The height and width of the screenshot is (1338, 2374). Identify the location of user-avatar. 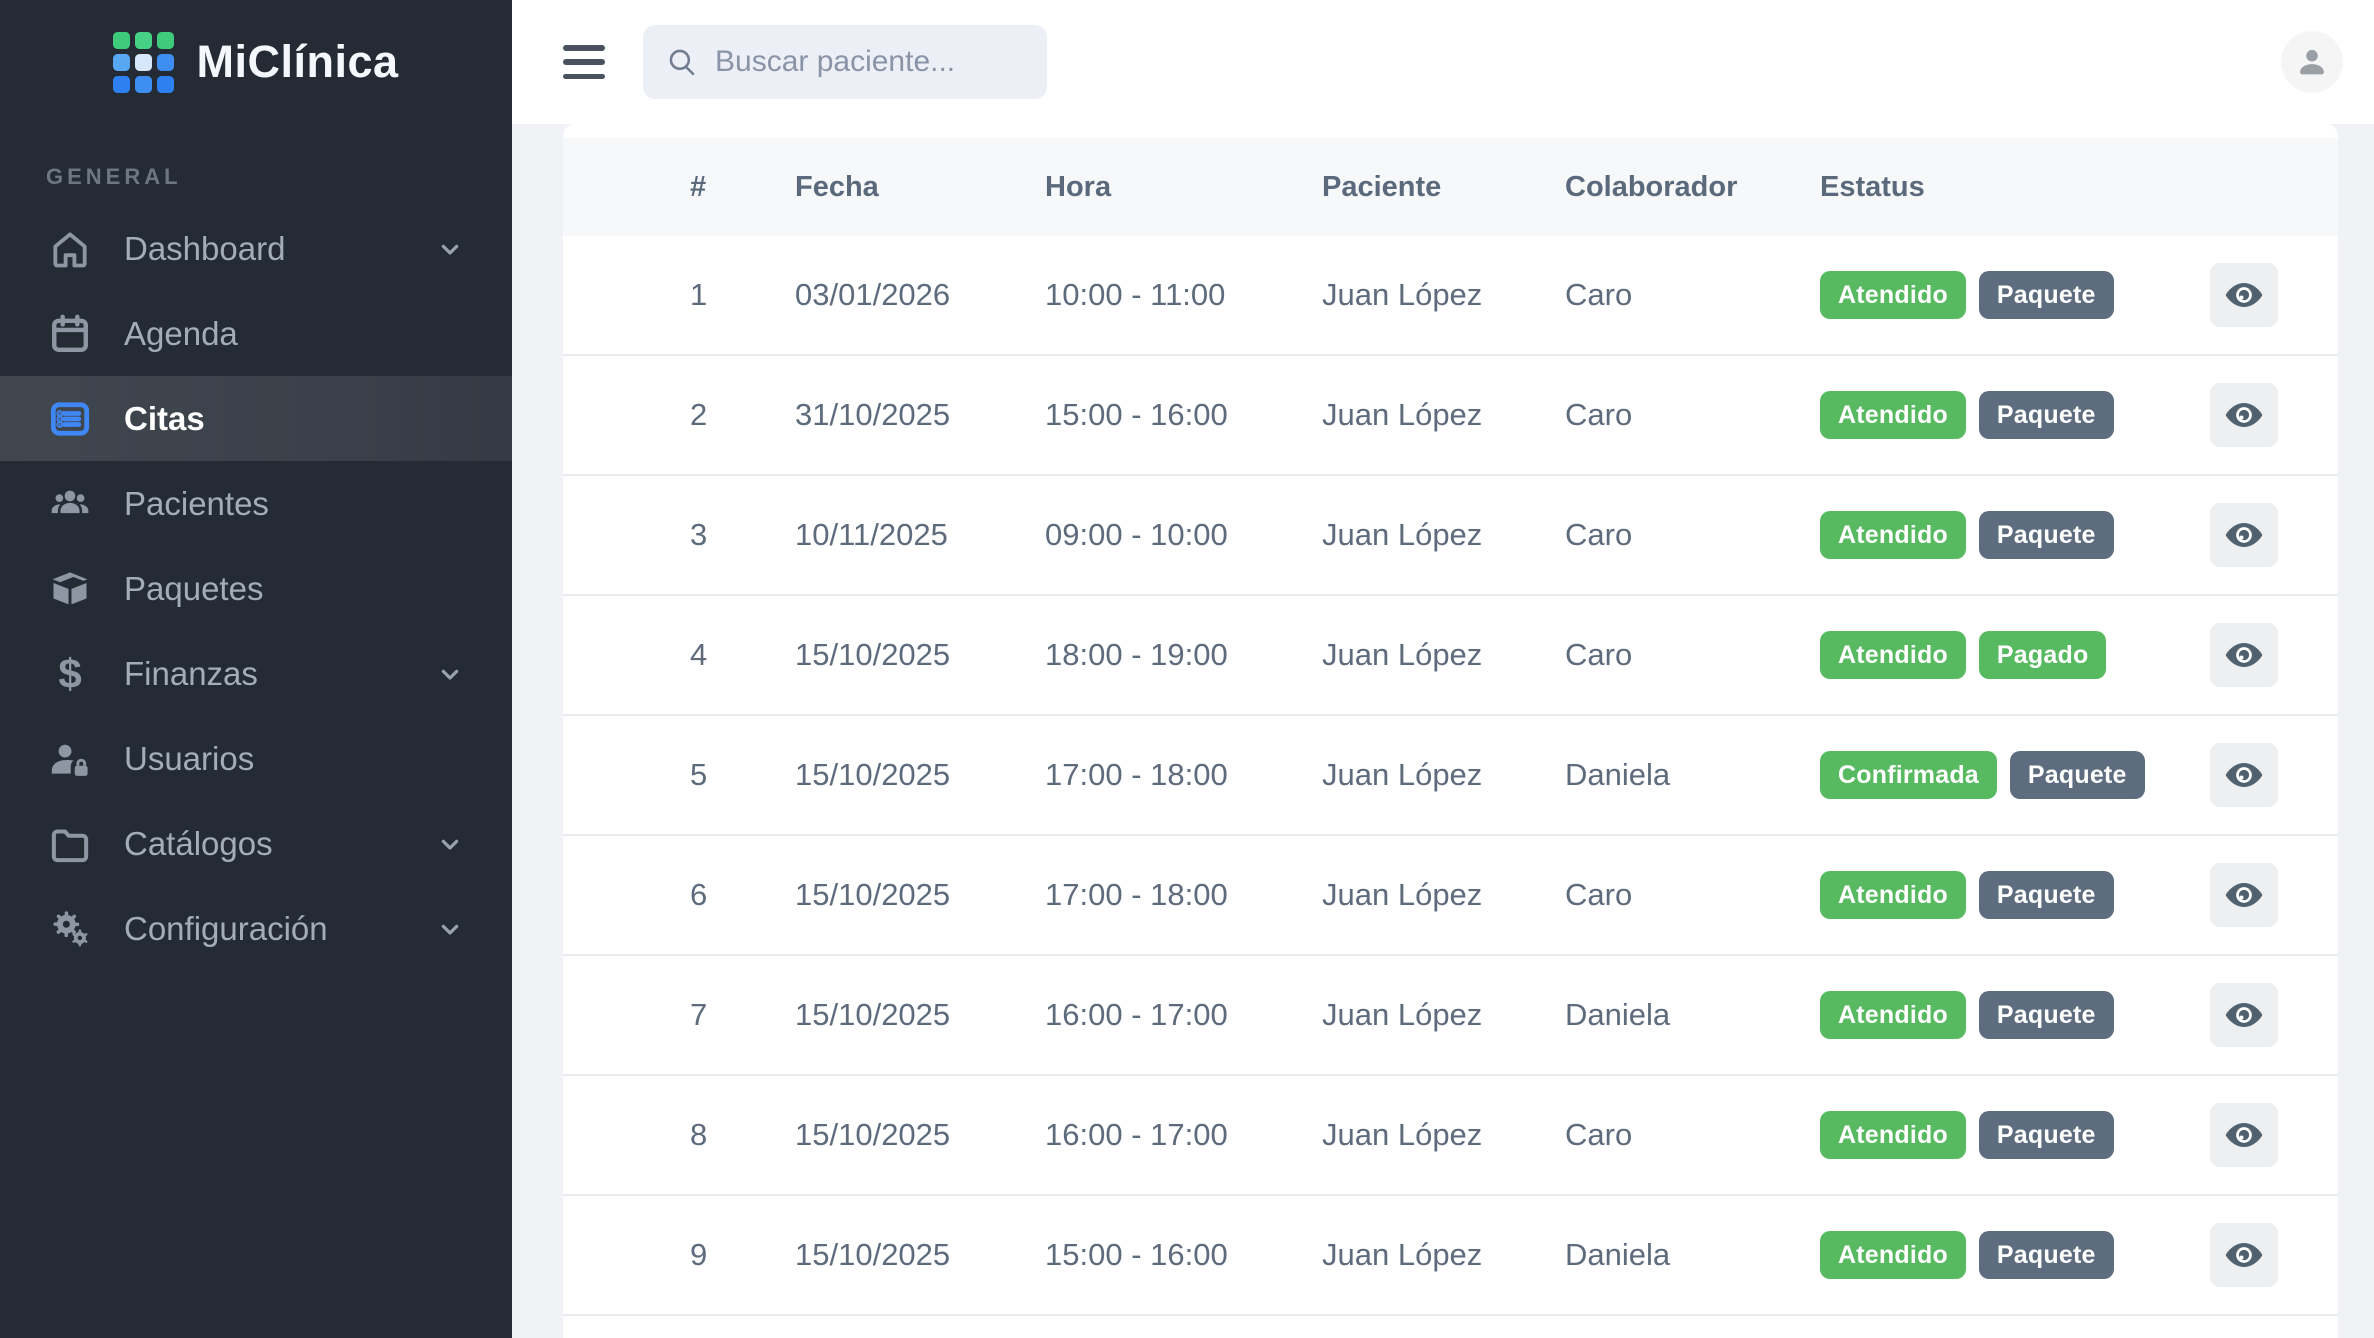
(2312, 62).